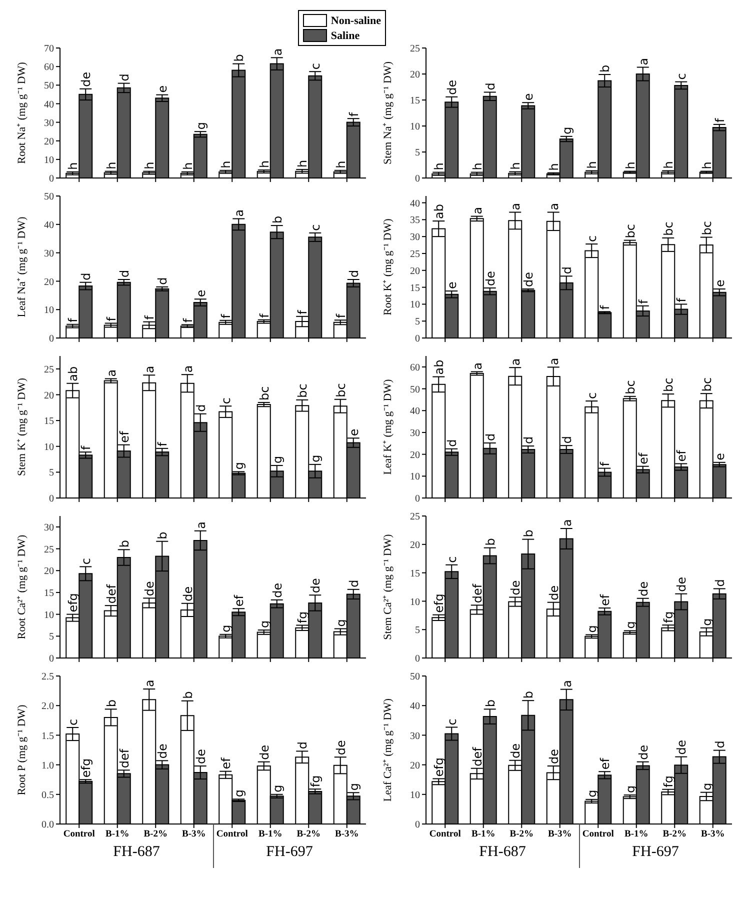  I want to click on y-tick-label: 0.0, so click(48, 825).